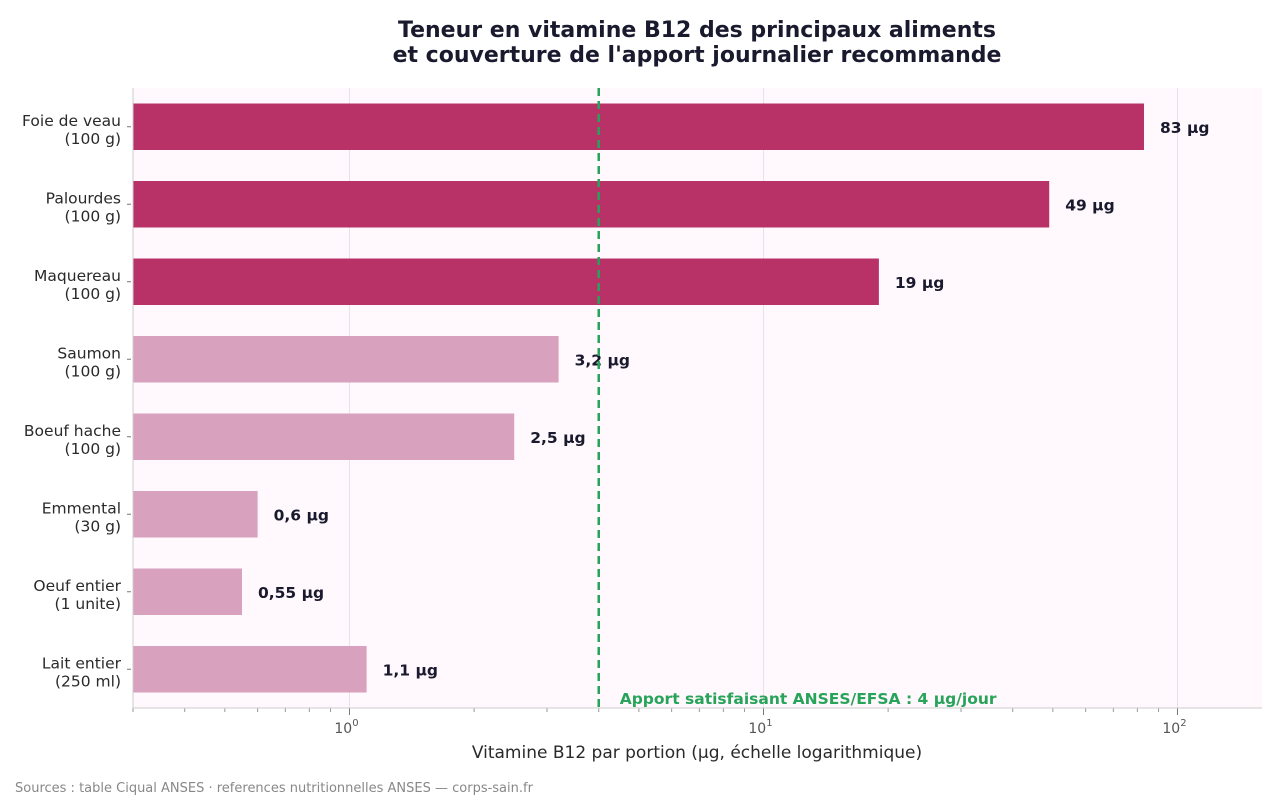  What do you see at coordinates (81, 508) in the screenshot?
I see `y-category-name: Emmental` at bounding box center [81, 508].